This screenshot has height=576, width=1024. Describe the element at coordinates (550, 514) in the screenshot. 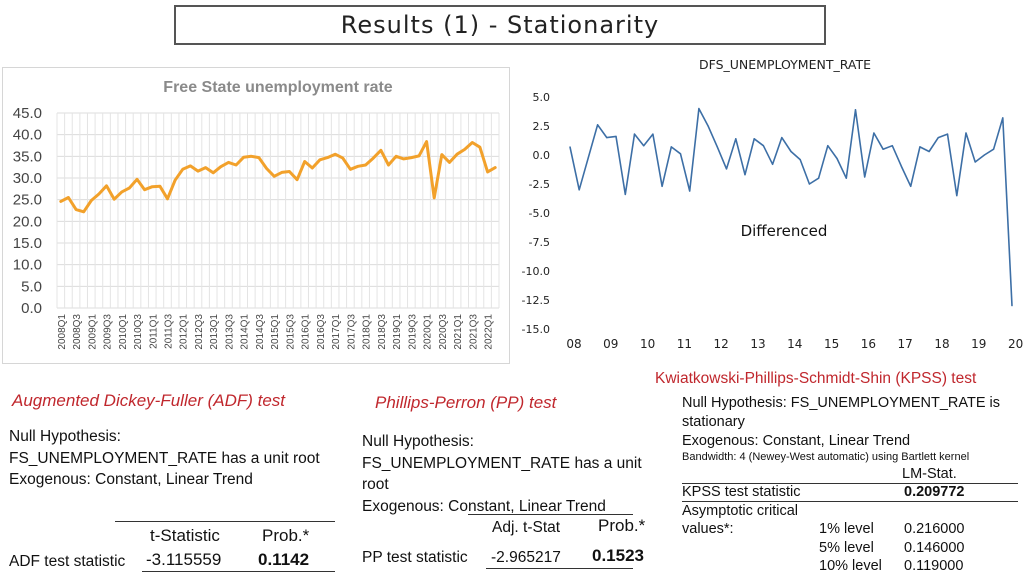

I see `pp-table-rule-top` at that location.